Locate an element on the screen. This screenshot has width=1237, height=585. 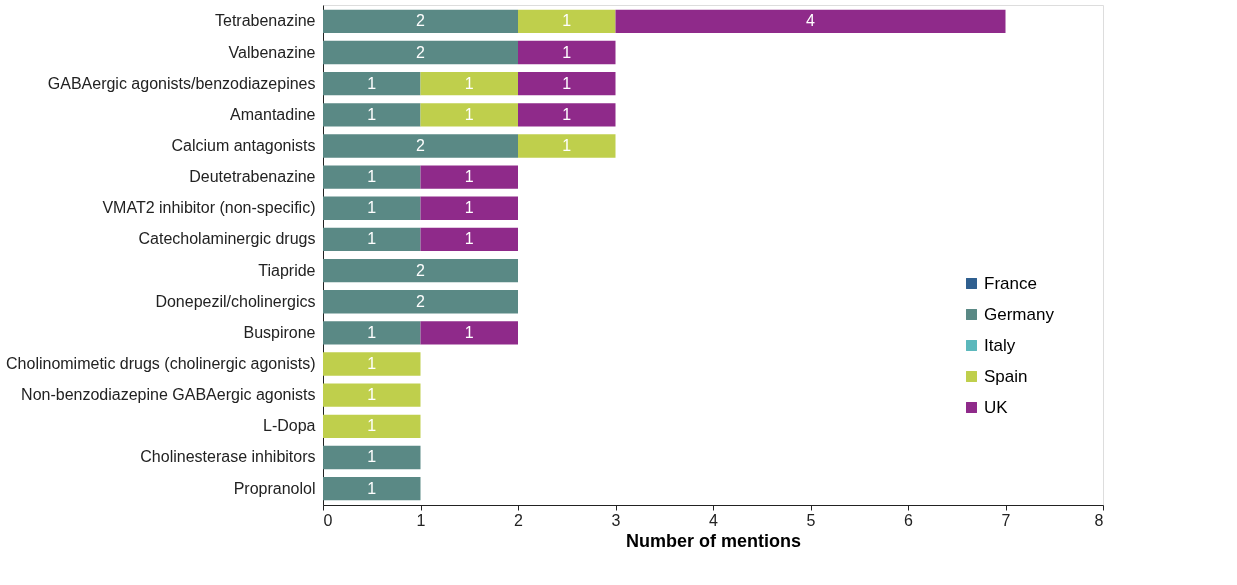
data-label: 4 is located at coordinates (811, 21).